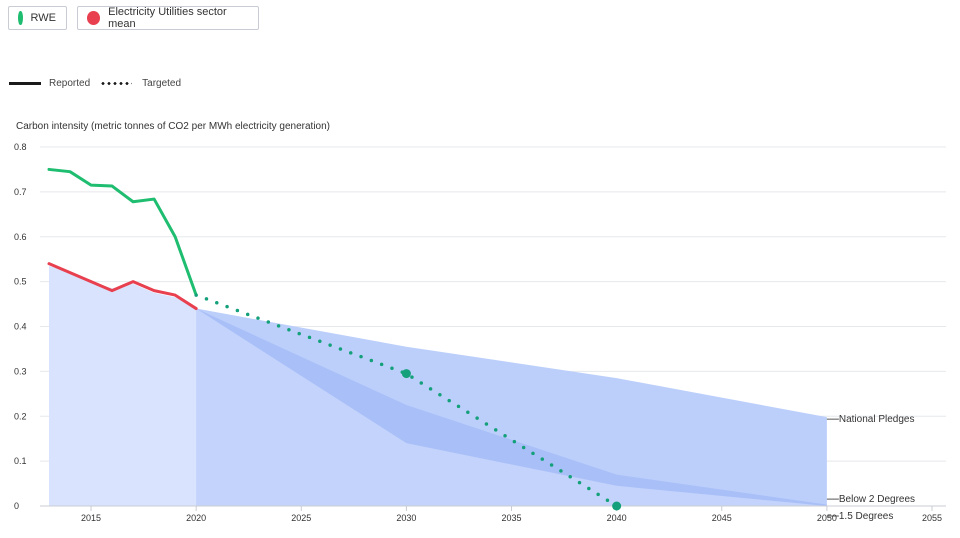 The height and width of the screenshot is (538, 960). I want to click on x-tick-label: 2045, so click(722, 518).